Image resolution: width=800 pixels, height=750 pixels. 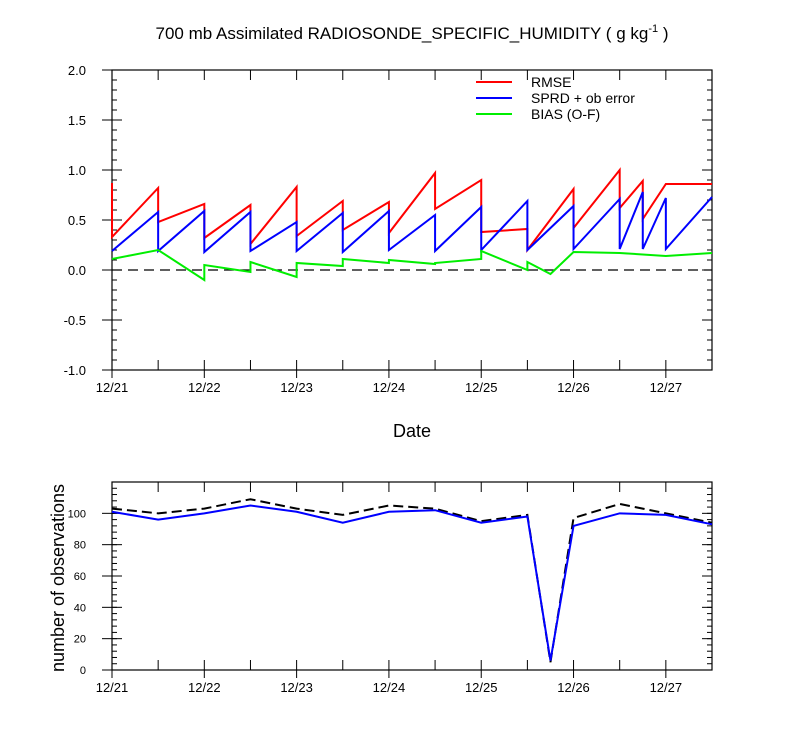 I want to click on series-line-sprd-ob-error, so click(x=412, y=223).